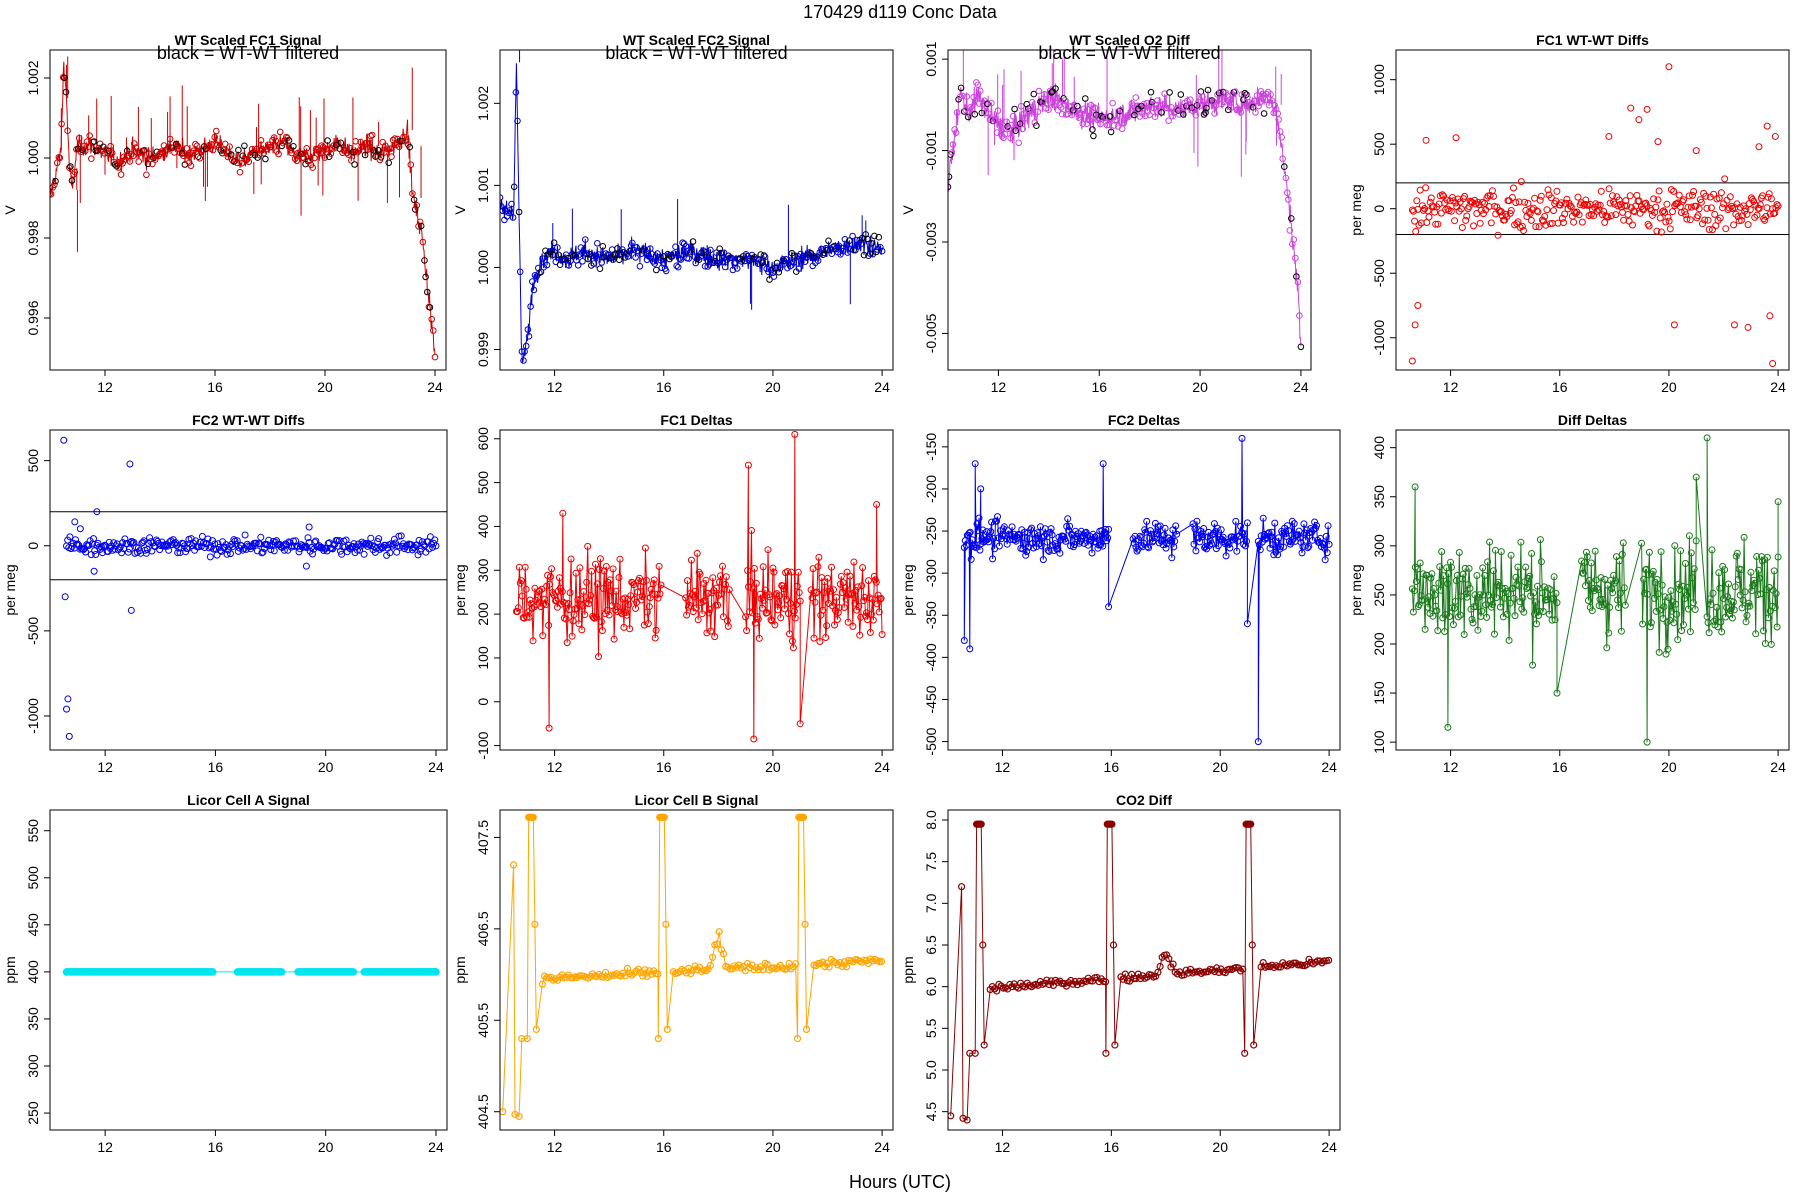  I want to click on y-tick-label: -150, so click(931, 447).